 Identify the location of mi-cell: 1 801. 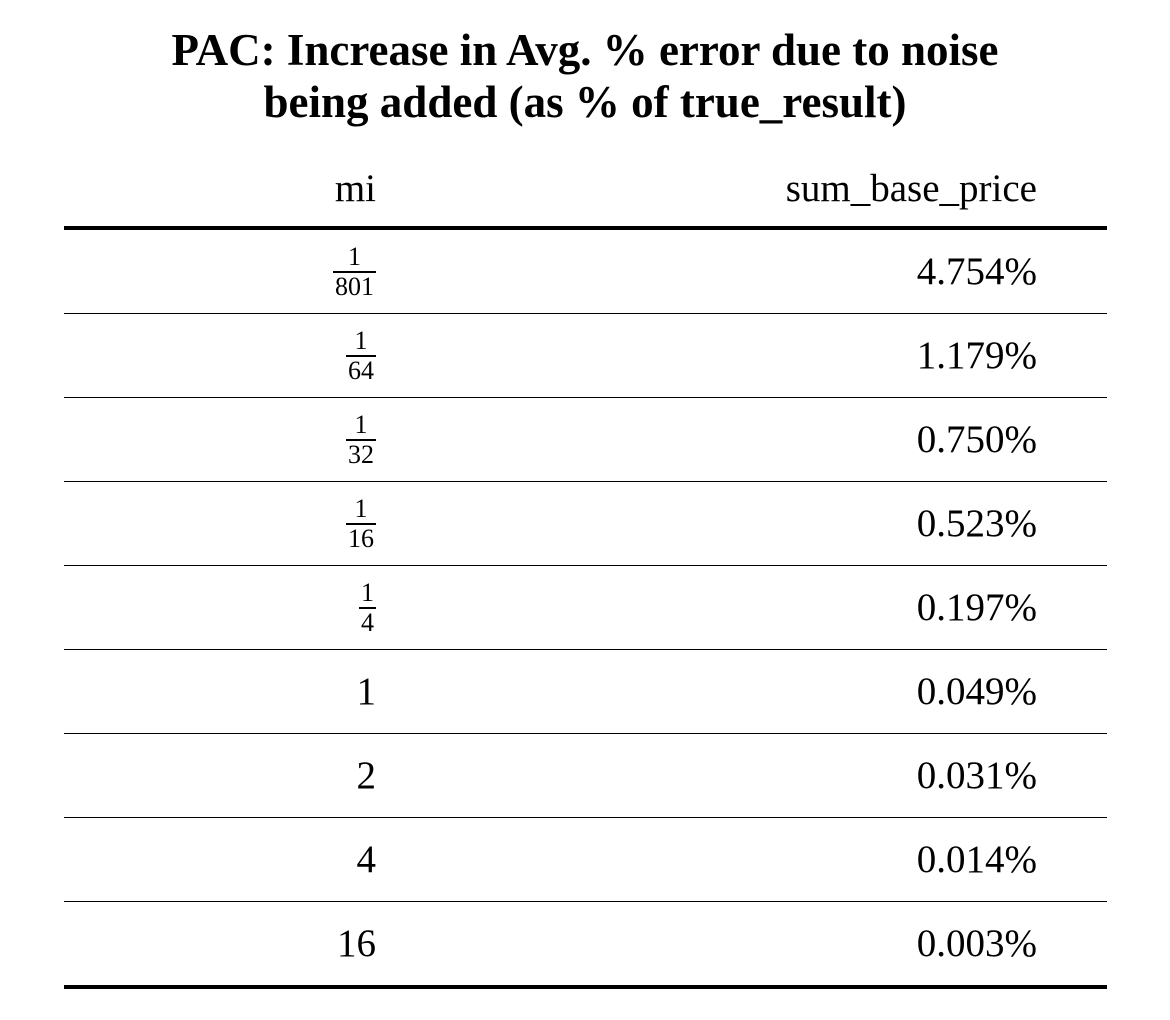
(220, 271).